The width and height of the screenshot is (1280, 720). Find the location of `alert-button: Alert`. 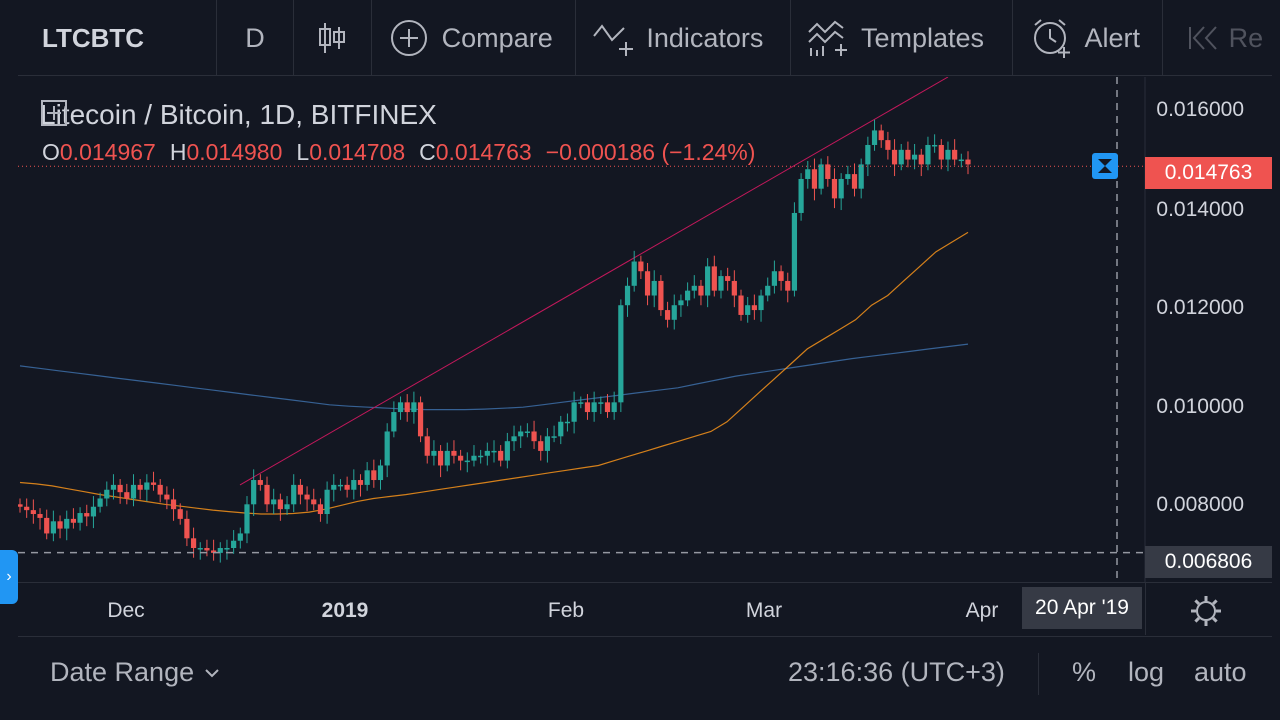

alert-button: Alert is located at coordinates (1088, 38).